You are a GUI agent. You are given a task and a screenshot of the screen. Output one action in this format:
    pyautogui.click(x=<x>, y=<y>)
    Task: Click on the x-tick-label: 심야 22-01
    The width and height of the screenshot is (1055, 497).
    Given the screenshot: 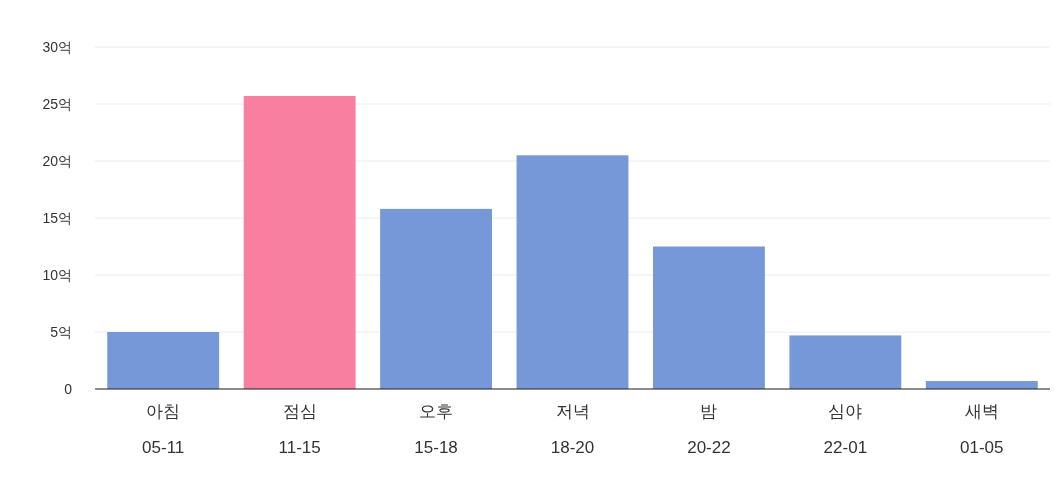 What is the action you would take?
    pyautogui.click(x=845, y=429)
    